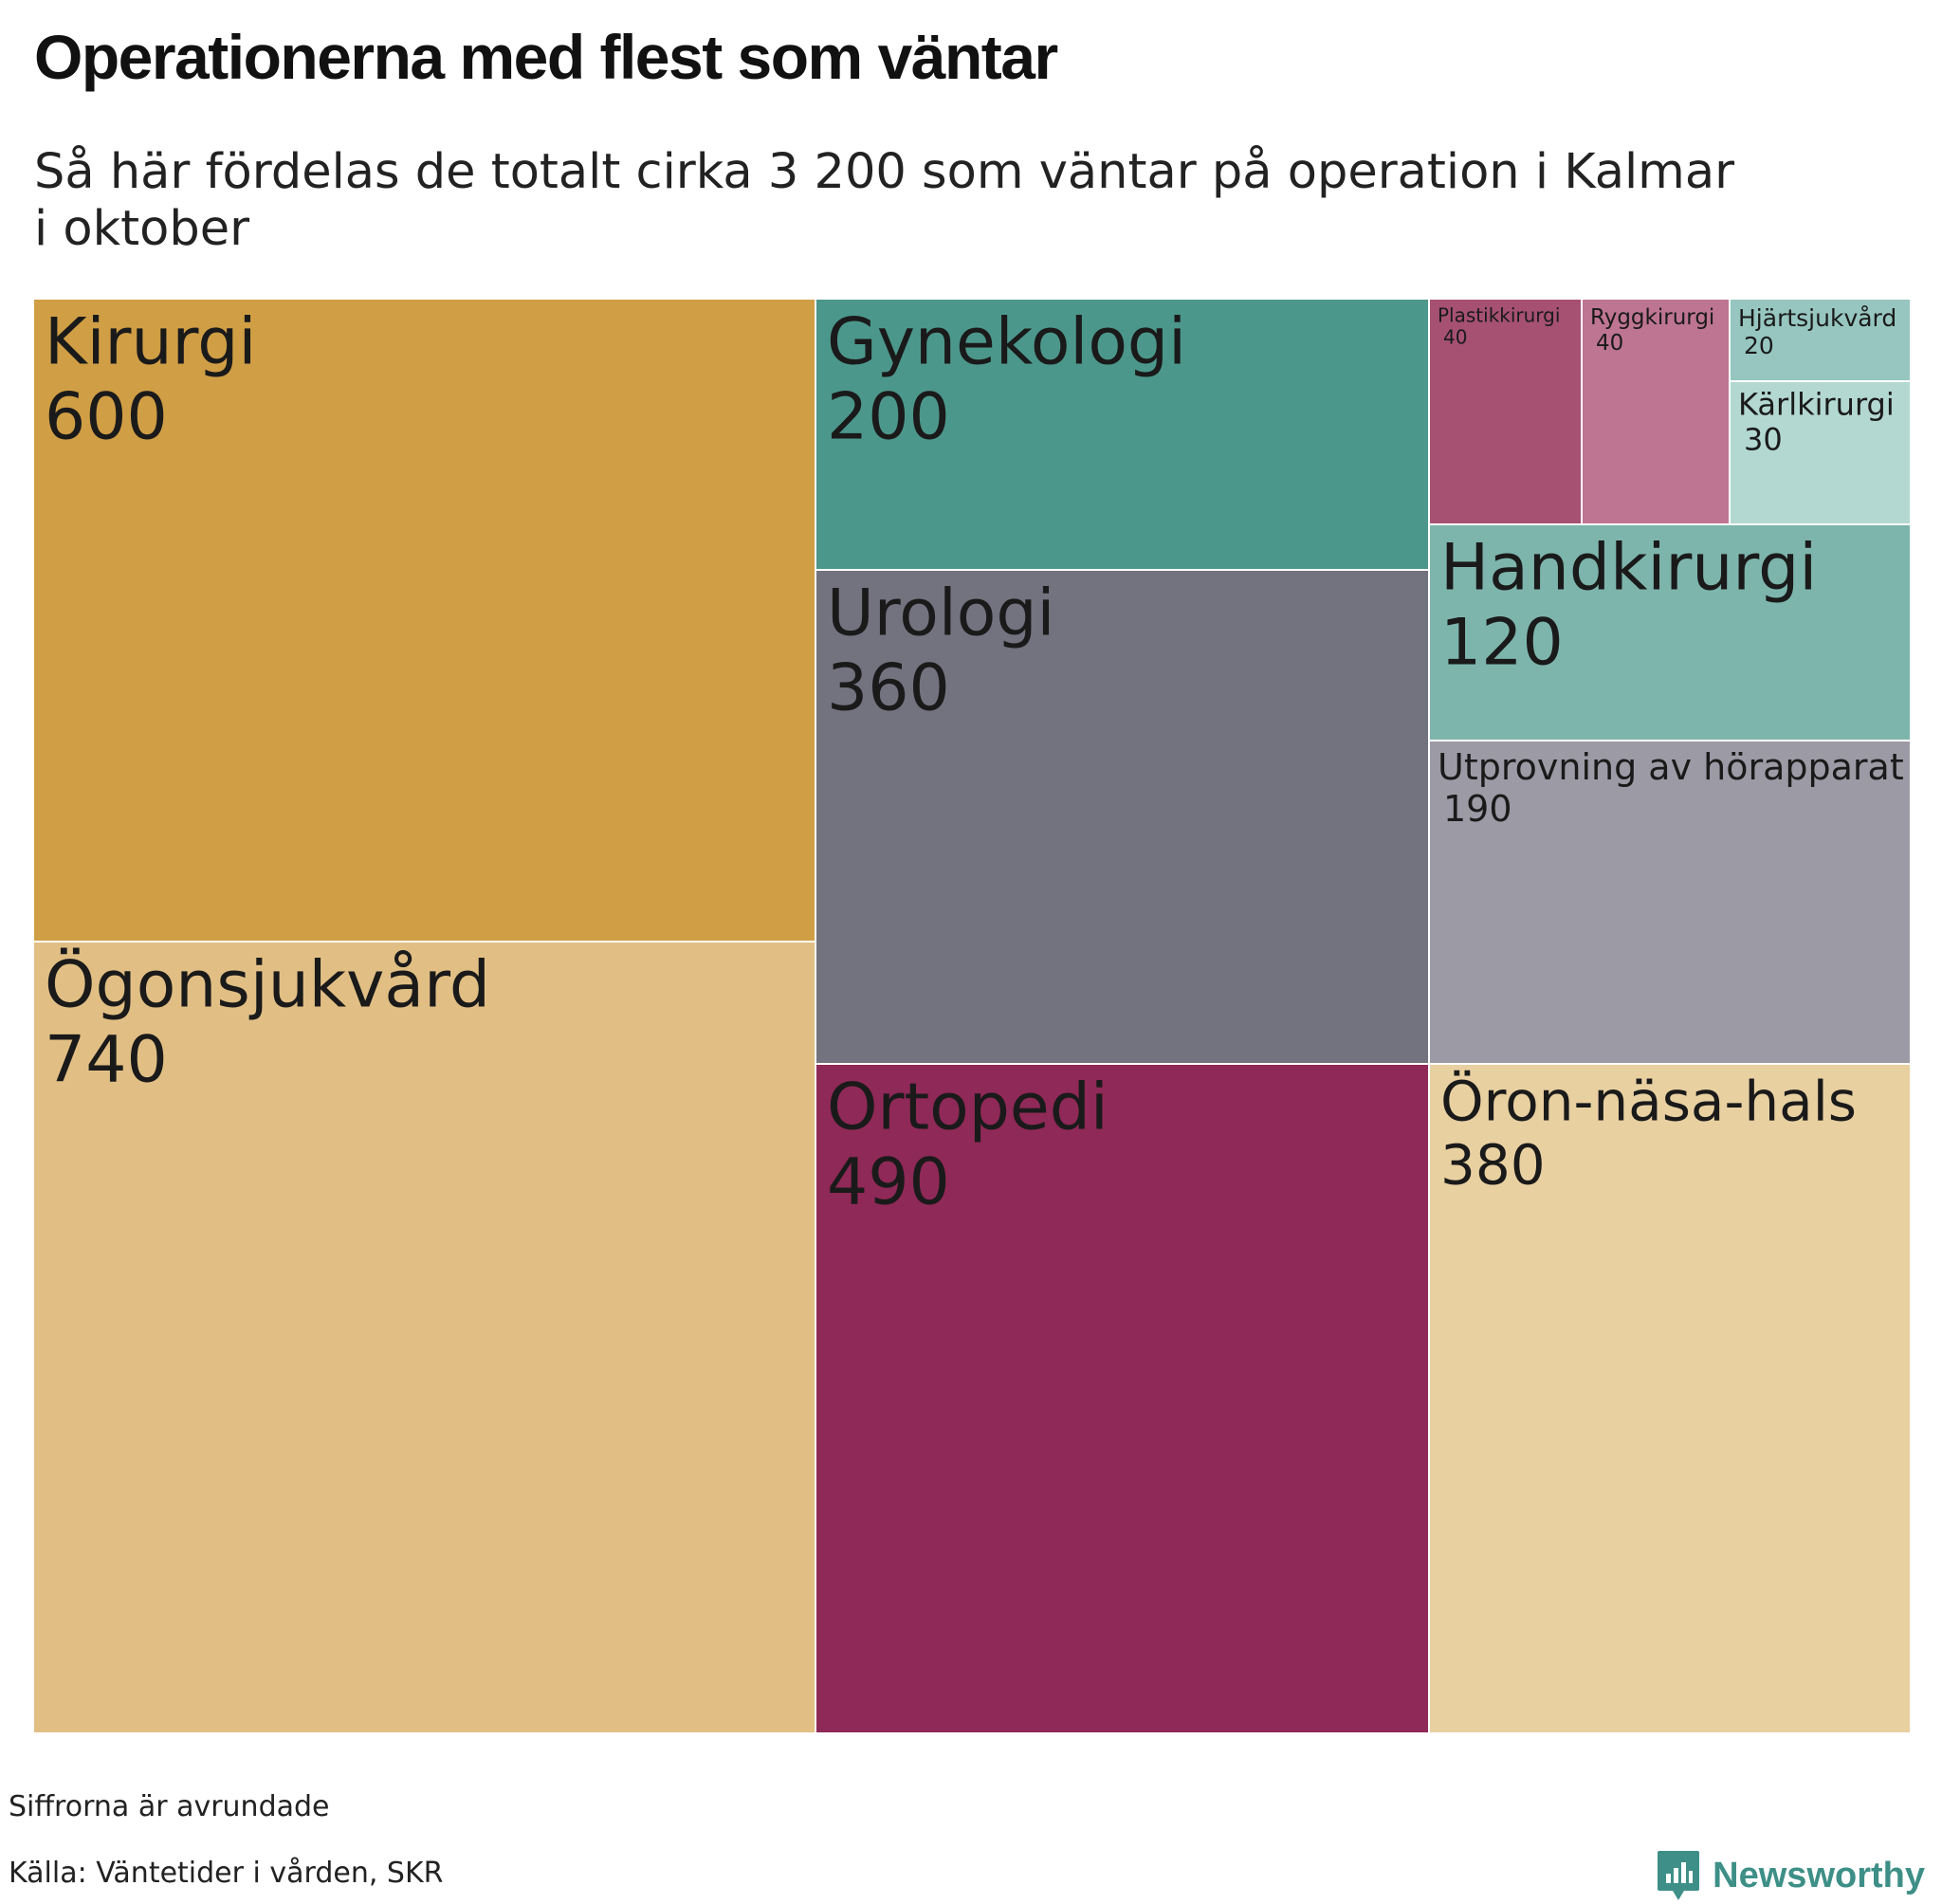 Image resolution: width=1942 pixels, height=1904 pixels. What do you see at coordinates (1679, 1876) in the screenshot?
I see `newsworthy-icon` at bounding box center [1679, 1876].